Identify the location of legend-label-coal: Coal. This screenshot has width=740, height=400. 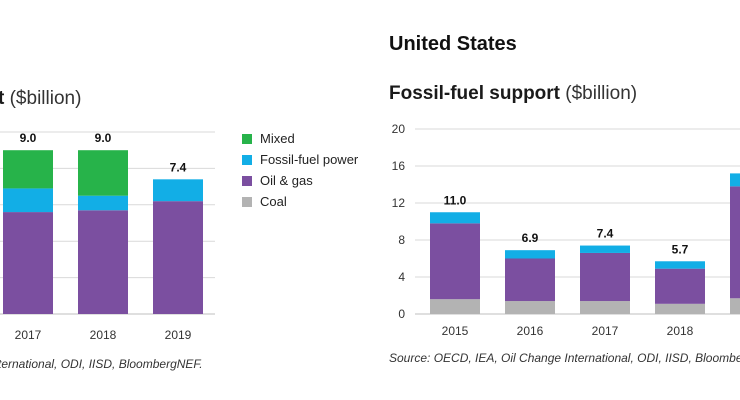
(273, 201).